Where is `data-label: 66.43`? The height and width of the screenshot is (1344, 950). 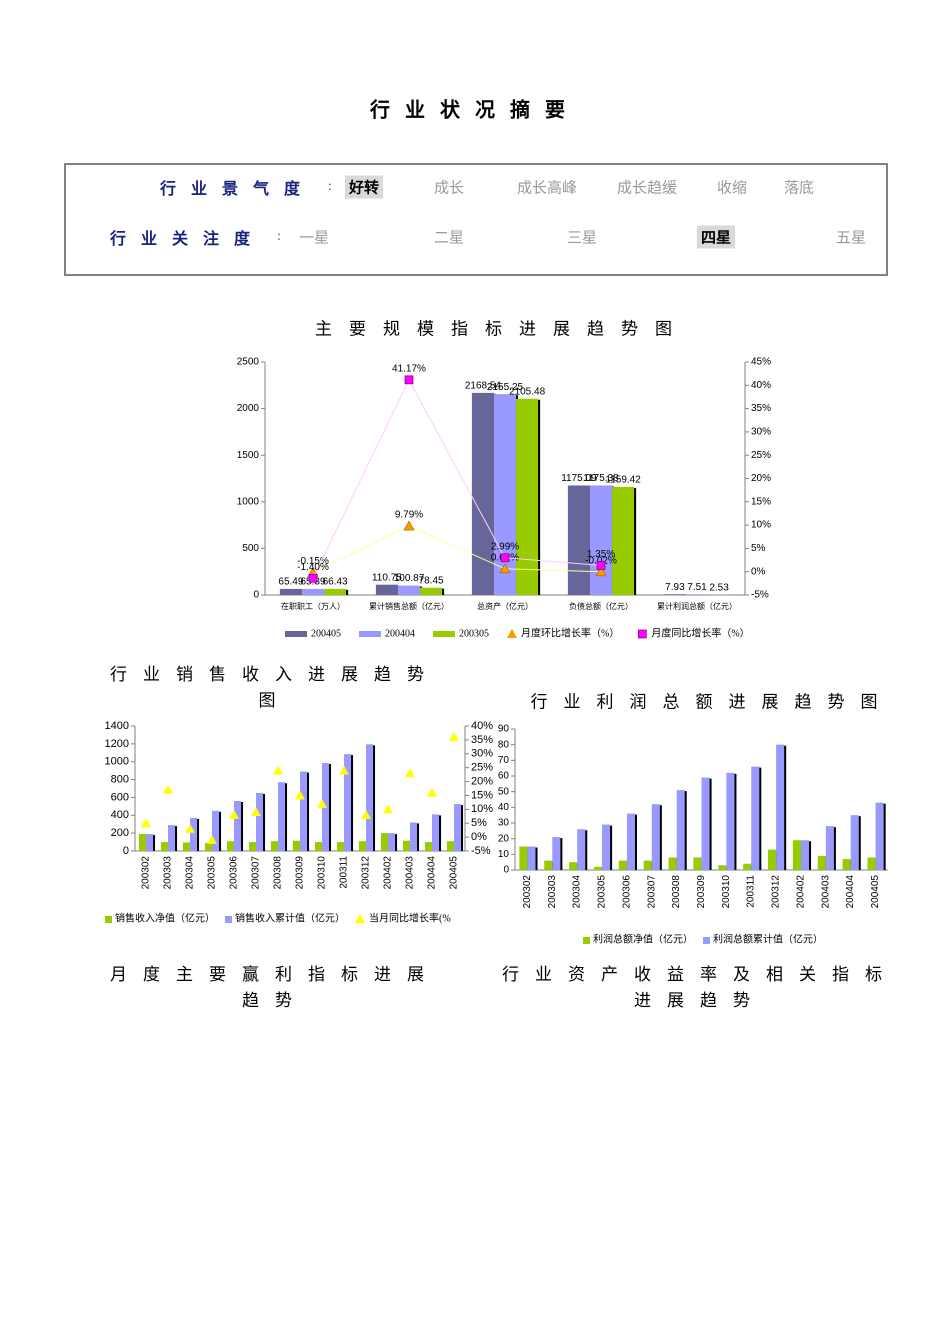 data-label: 66.43 is located at coordinates (335, 581).